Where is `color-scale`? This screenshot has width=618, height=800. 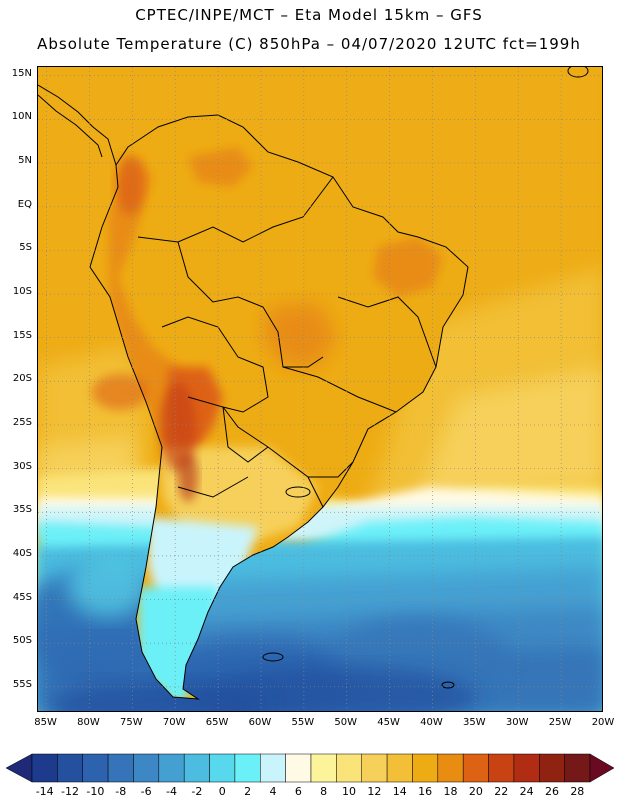
color-scale is located at coordinates (310, 768).